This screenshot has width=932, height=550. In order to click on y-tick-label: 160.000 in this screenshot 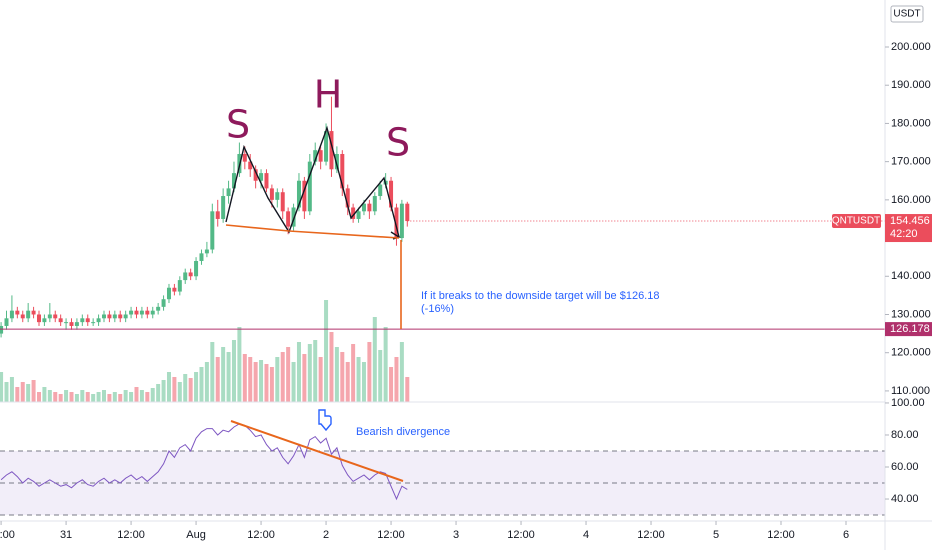, I will do `click(911, 200)`.